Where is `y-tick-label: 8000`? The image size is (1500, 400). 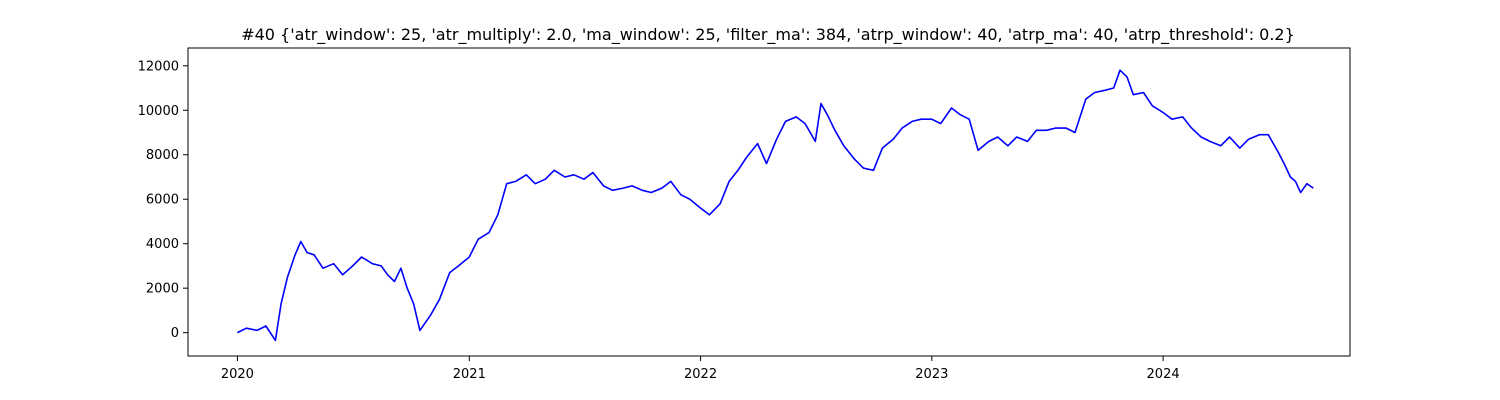 y-tick-label: 8000 is located at coordinates (162, 155).